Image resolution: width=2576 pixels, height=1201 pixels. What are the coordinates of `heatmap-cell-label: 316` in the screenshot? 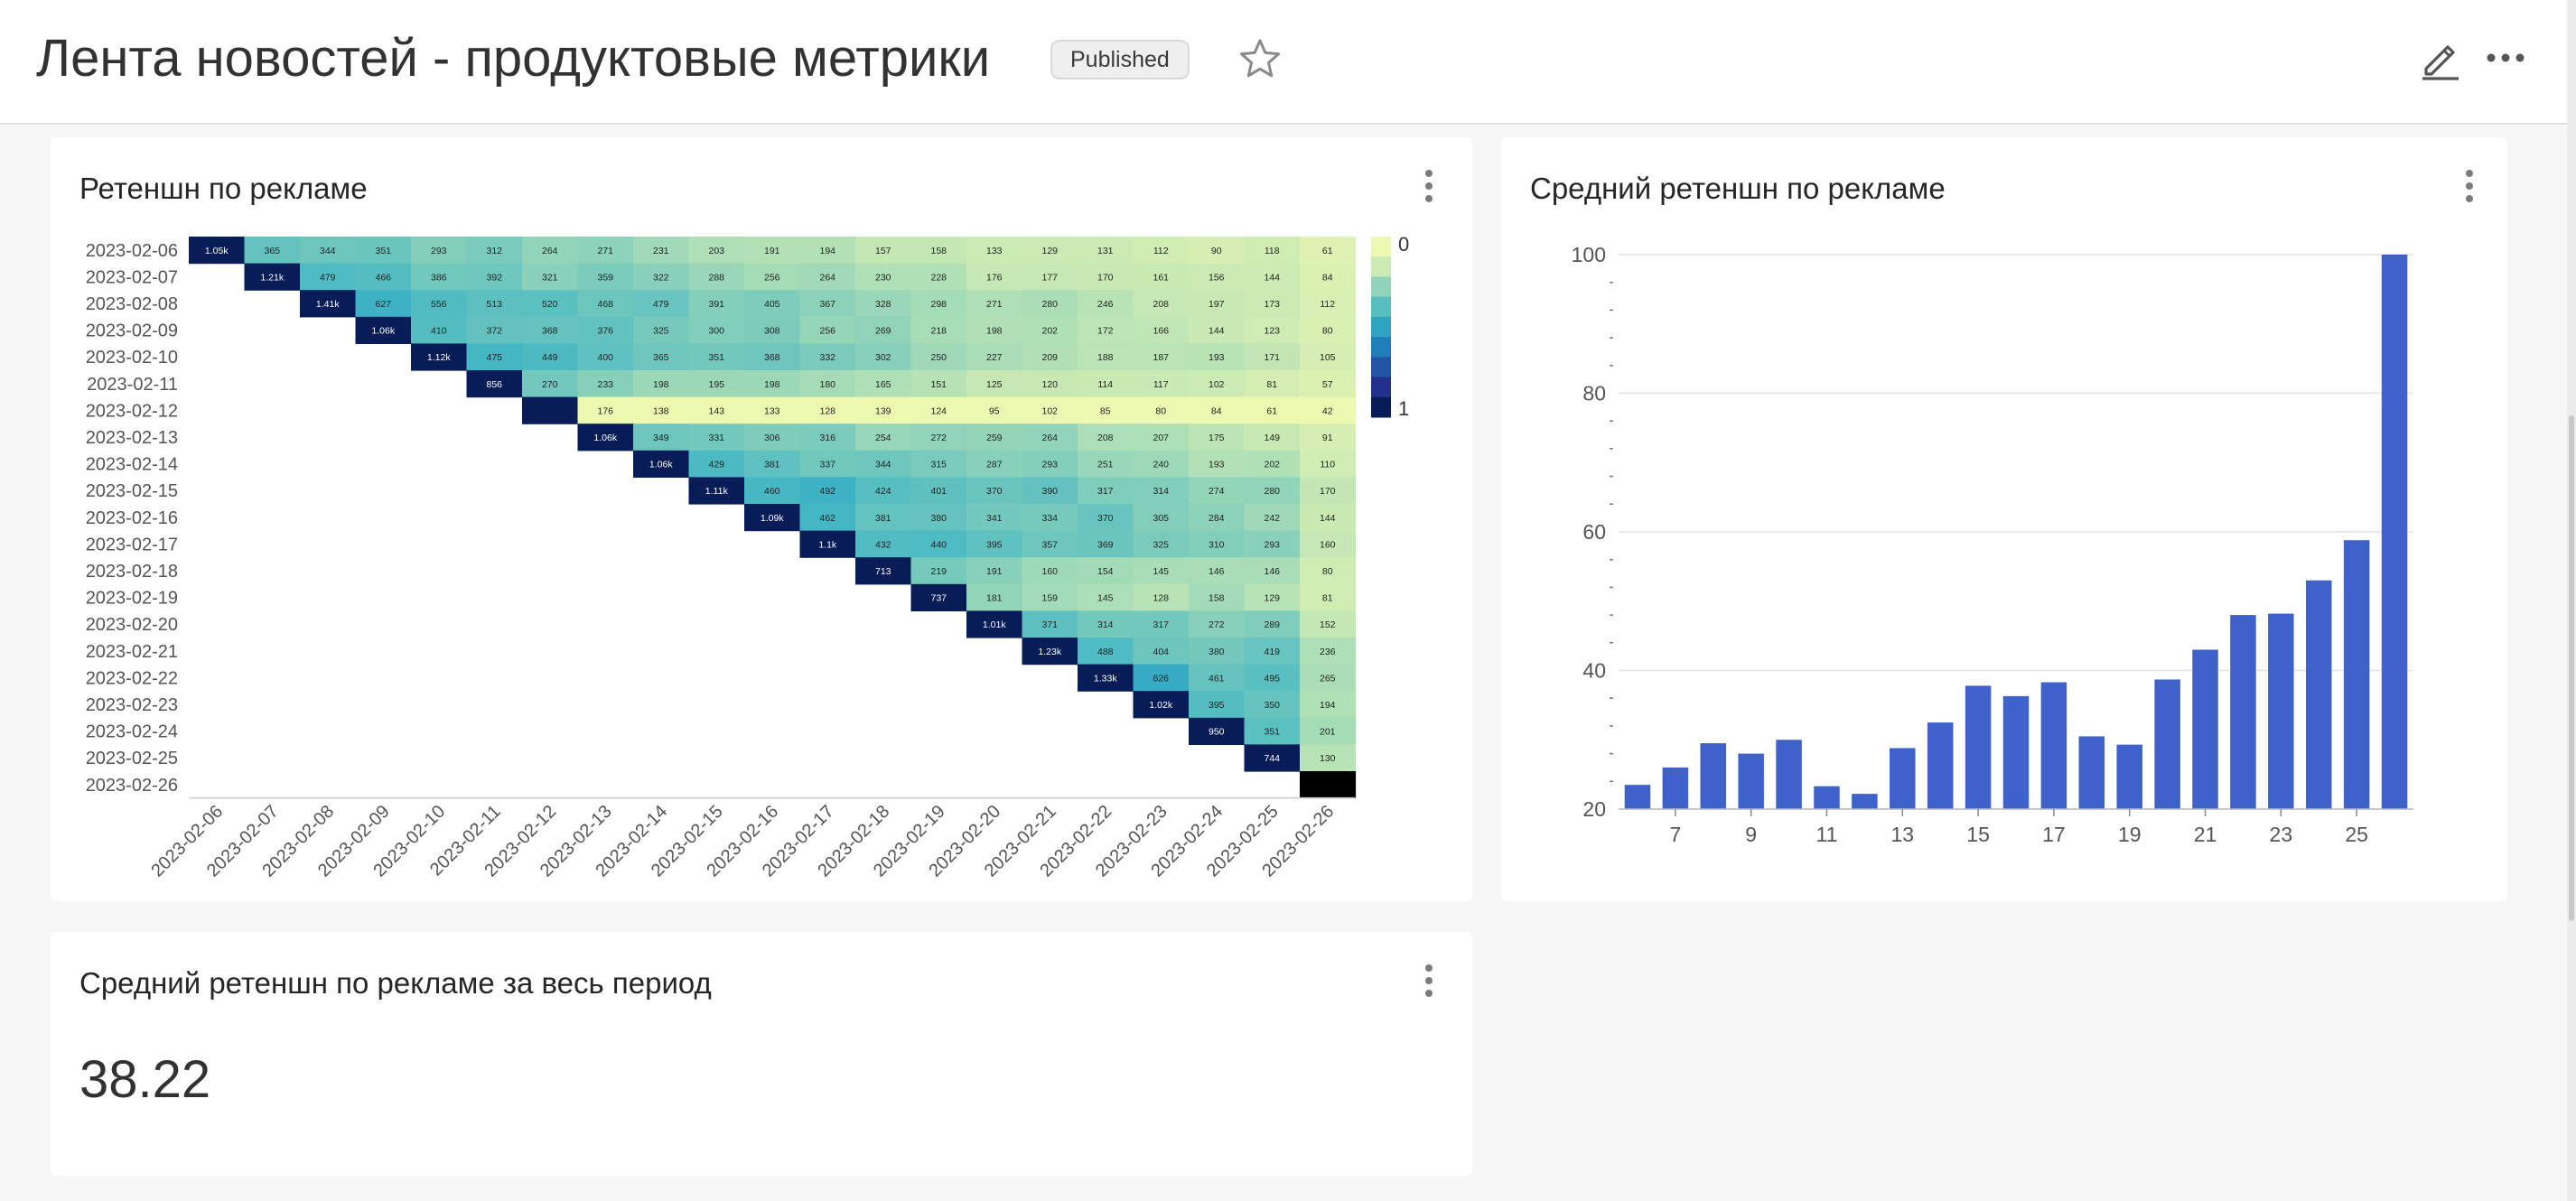 It's located at (827, 438).